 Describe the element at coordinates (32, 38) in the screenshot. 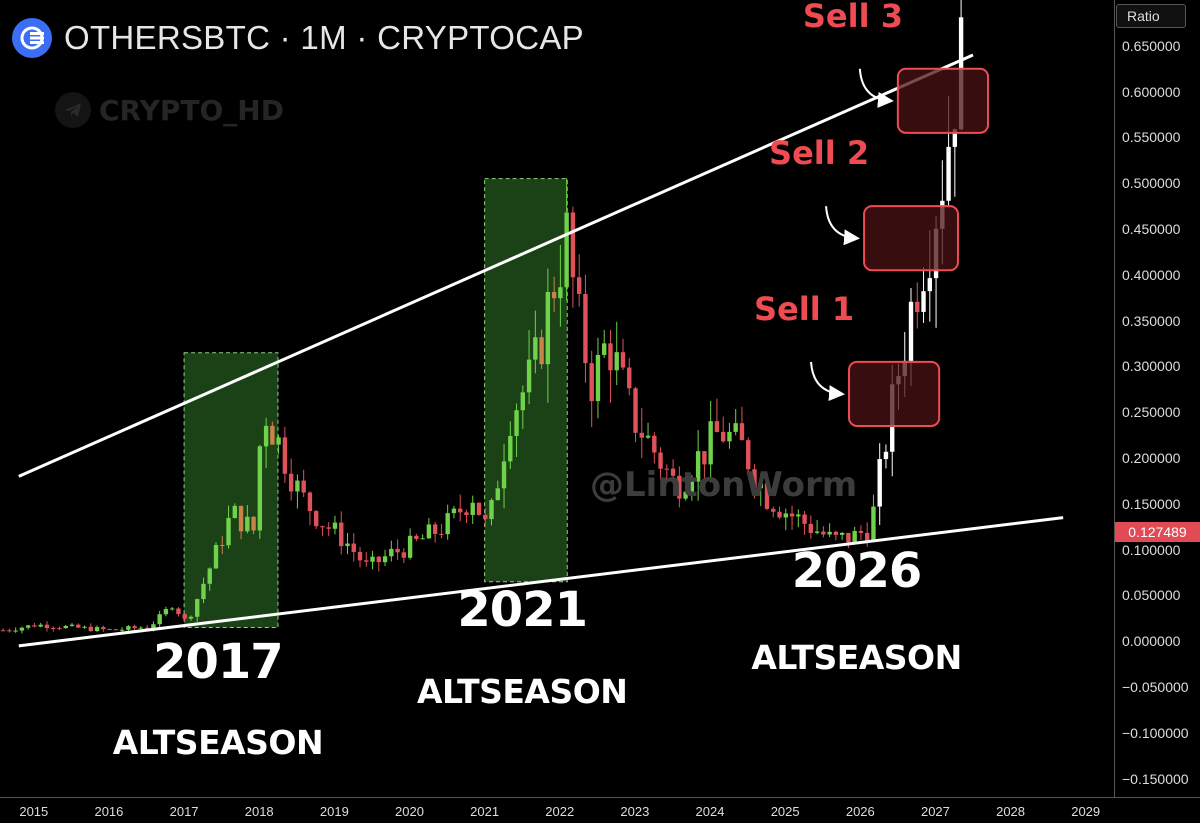

I see `cryptocap-logo-icon` at that location.